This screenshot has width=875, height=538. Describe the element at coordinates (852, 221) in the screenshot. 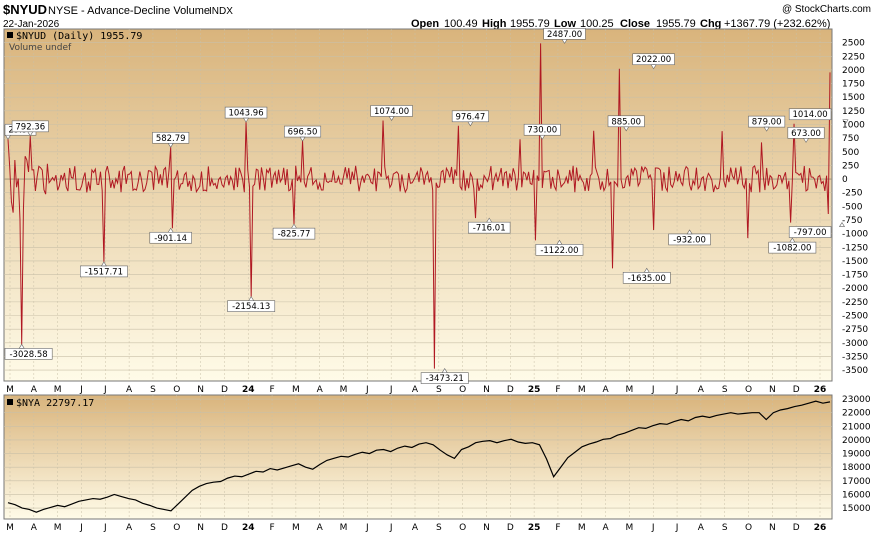

I see `upper-ytick-label: -750` at that location.